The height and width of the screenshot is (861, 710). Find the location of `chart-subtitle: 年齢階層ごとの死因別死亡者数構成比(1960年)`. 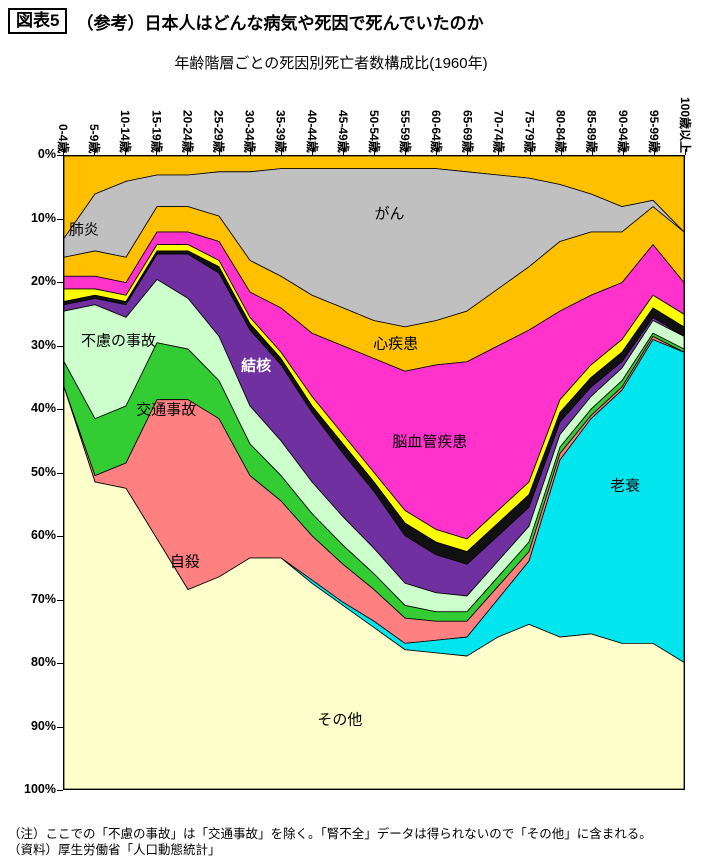

chart-subtitle: 年齢階層ごとの死因別死亡者数構成比(1960年) is located at coordinates (331, 63).